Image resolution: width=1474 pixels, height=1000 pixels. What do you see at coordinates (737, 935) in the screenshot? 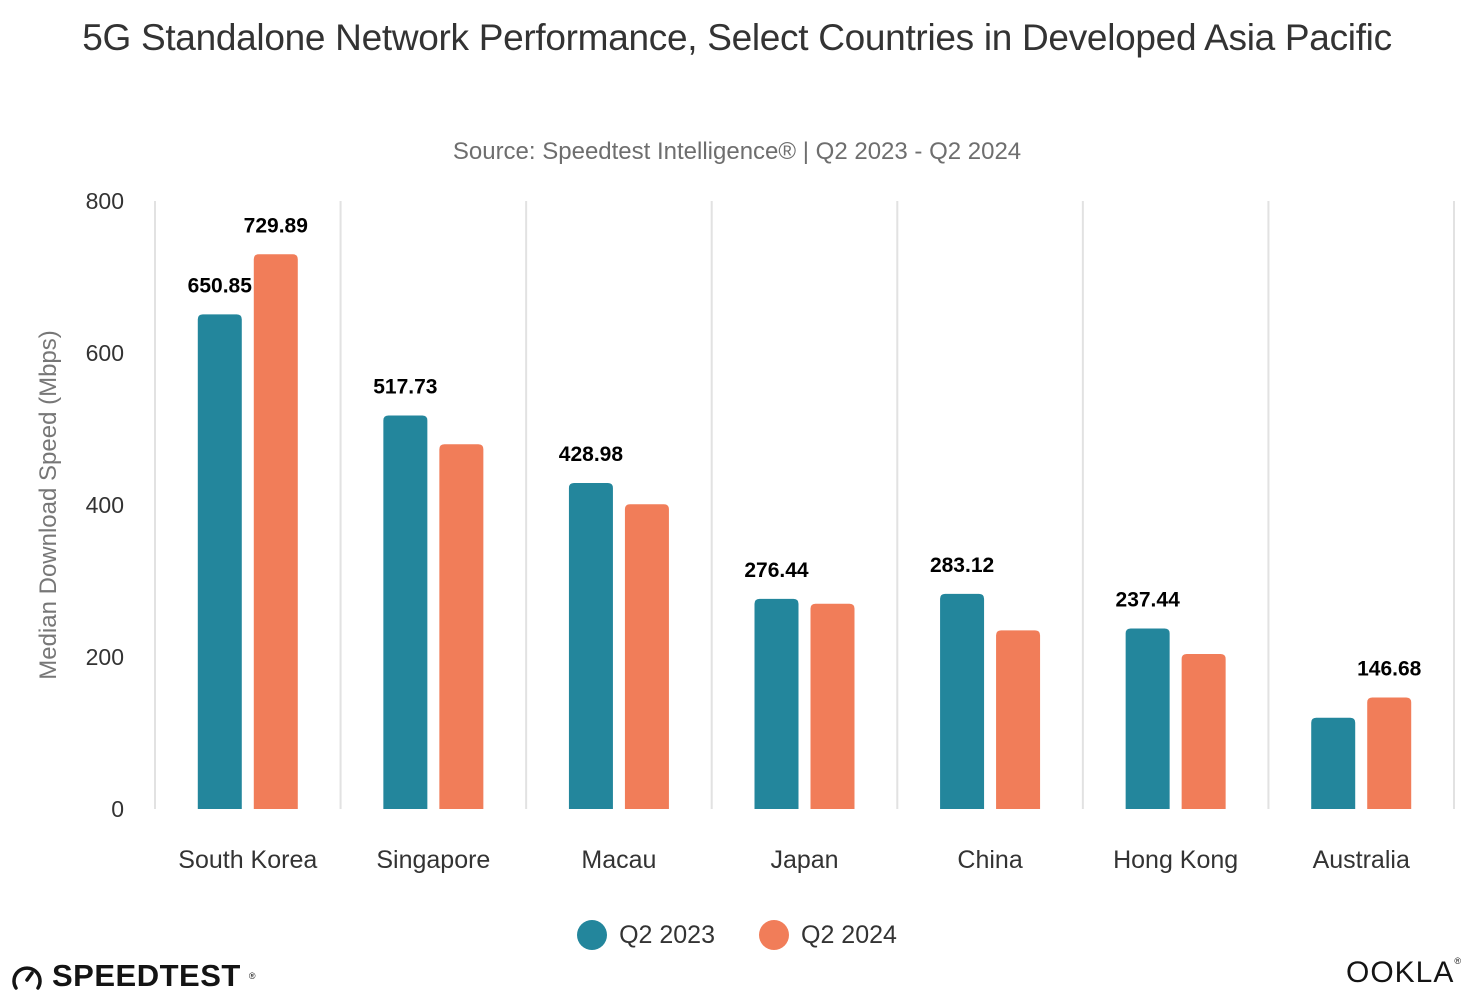
I see `legend: Q2 2023 Q2 2024` at bounding box center [737, 935].